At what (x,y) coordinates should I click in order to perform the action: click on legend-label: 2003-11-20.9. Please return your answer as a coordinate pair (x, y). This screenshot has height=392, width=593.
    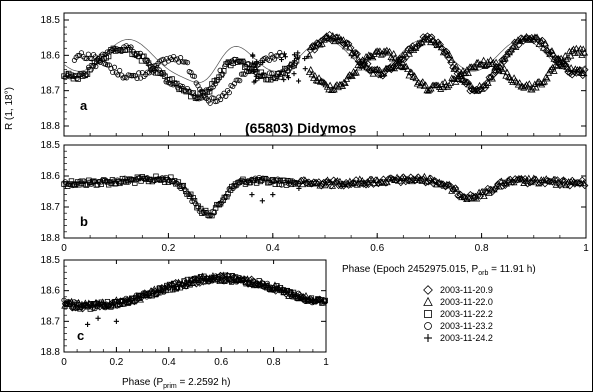
    Looking at the image, I should click on (466, 290).